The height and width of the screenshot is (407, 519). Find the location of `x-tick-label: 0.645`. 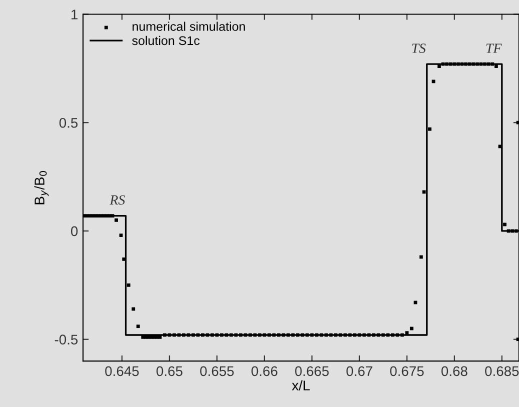

x-tick-label: 0.645 is located at coordinates (122, 371).